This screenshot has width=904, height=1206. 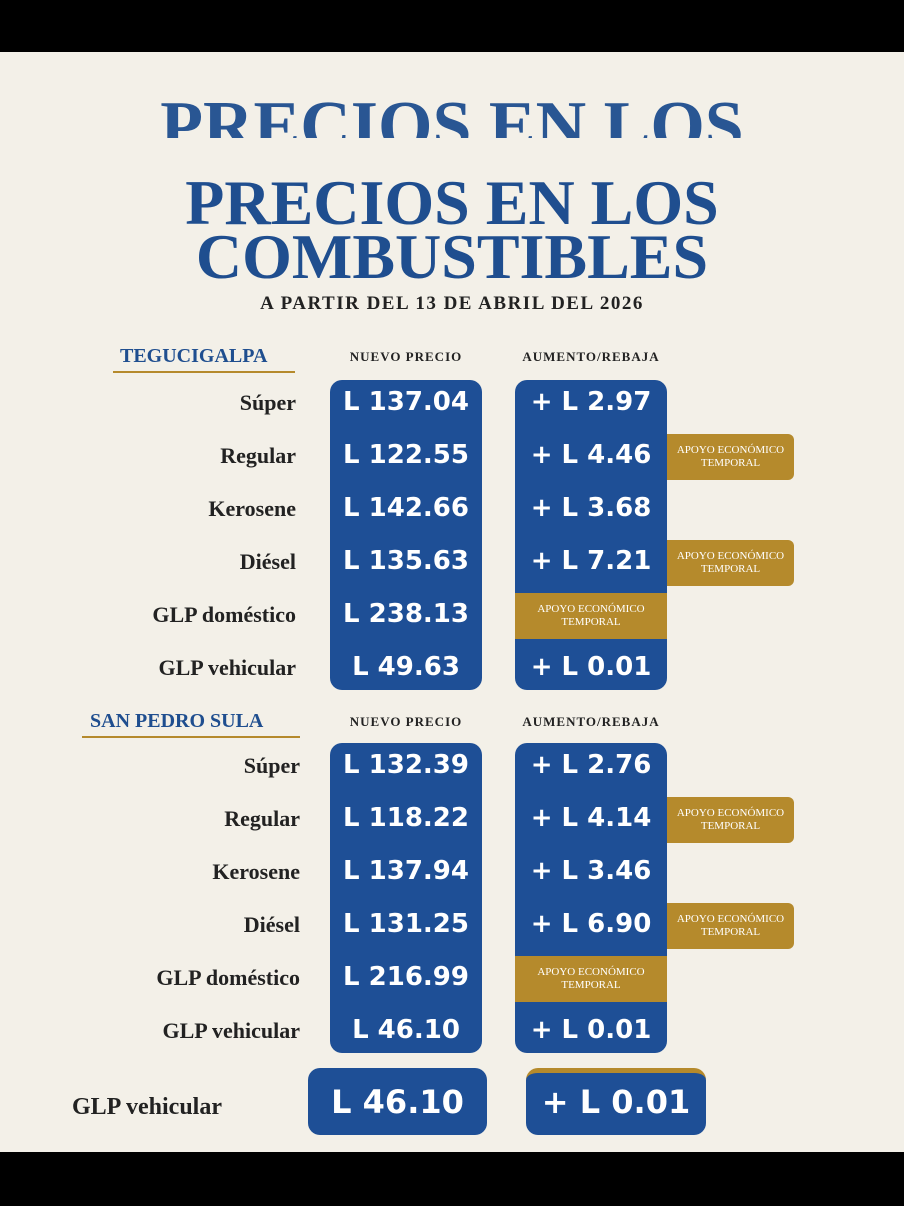 I want to click on price-value: L 46.10, so click(x=406, y=1030).